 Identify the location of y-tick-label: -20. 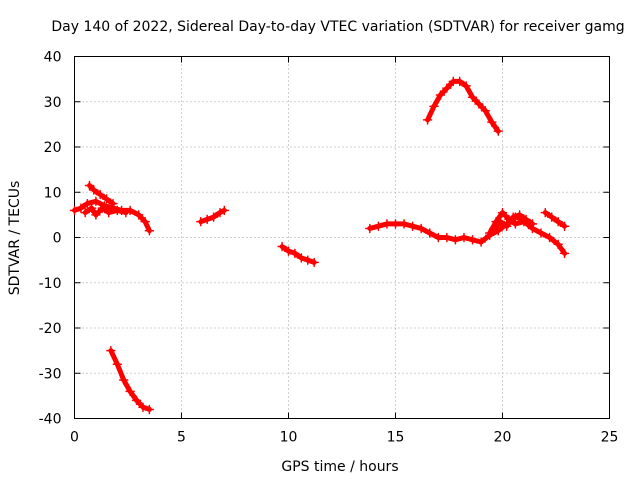
(50, 329).